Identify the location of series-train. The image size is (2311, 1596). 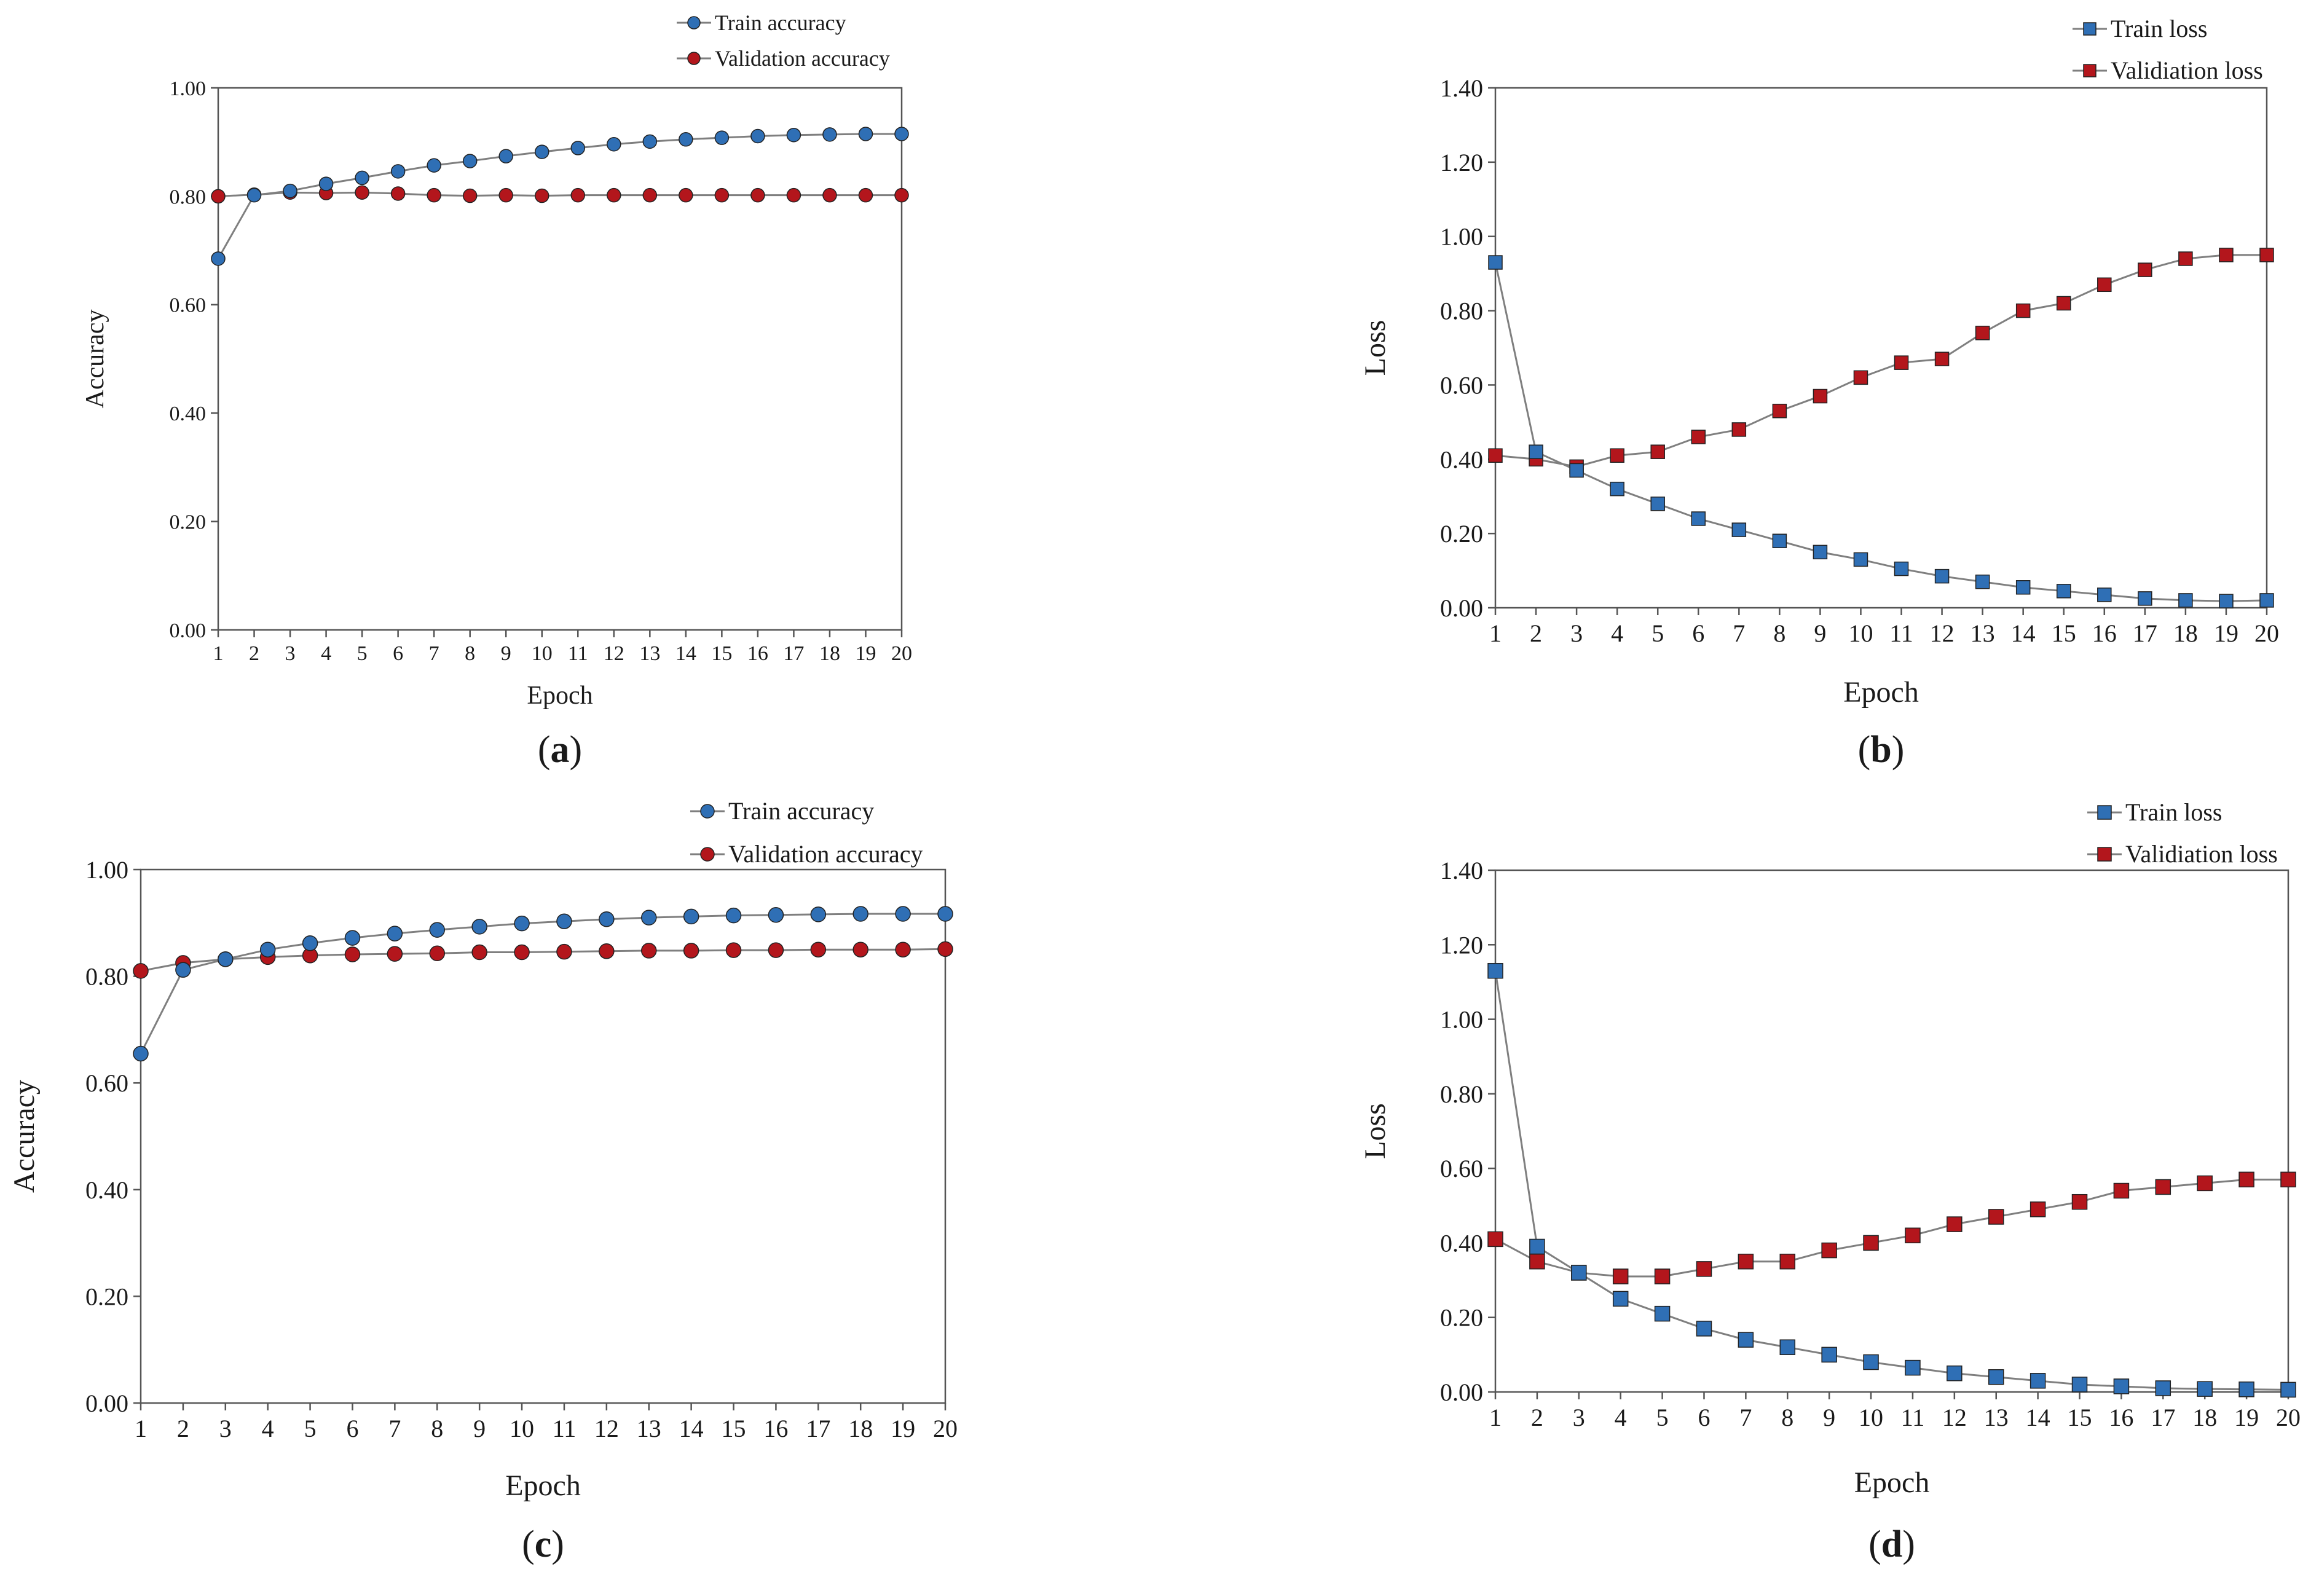
(1881, 432).